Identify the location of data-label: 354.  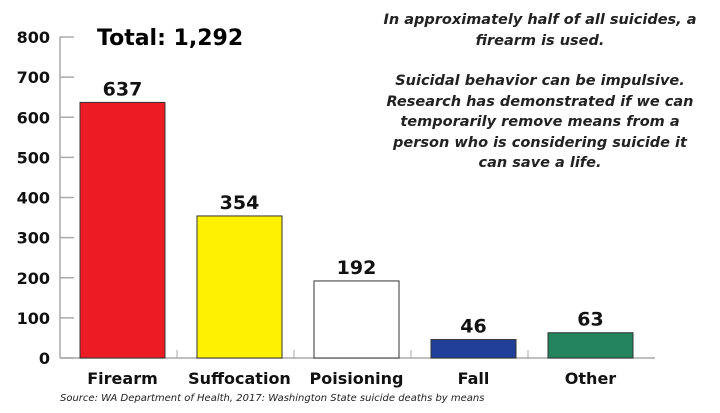
(240, 203).